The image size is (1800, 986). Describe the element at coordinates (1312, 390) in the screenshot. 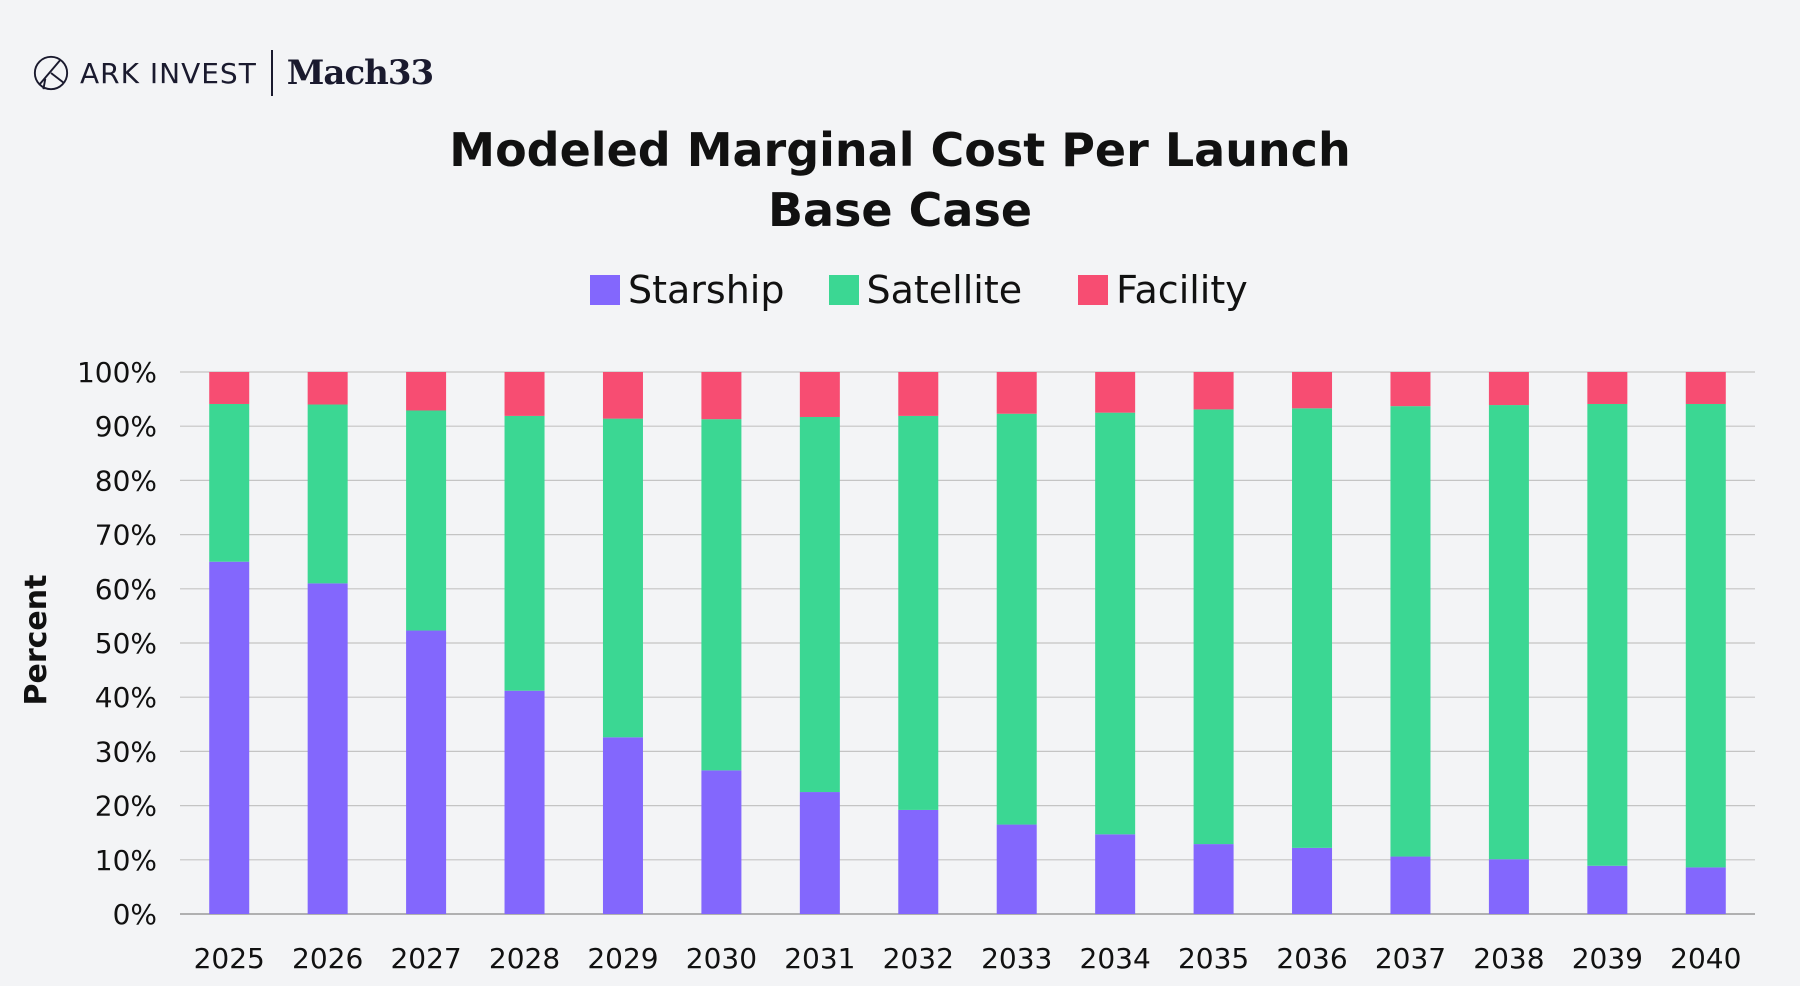

I see `bar-facility-2036` at that location.